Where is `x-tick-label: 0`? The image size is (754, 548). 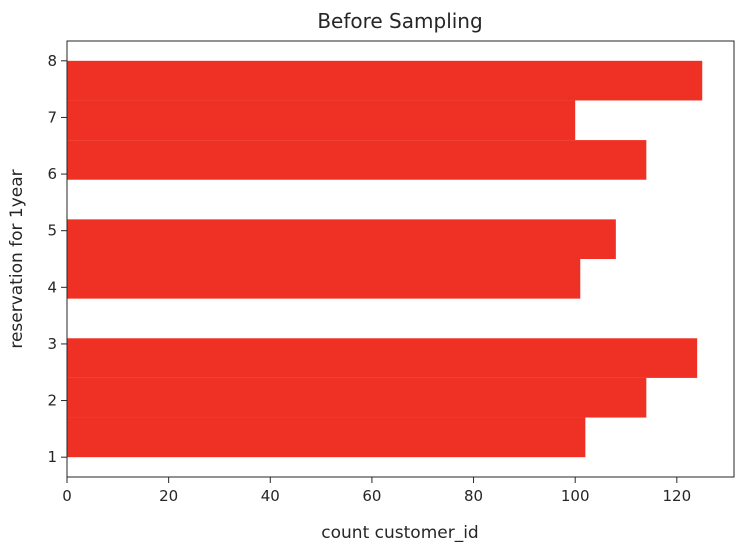
x-tick-label: 0 is located at coordinates (67, 496).